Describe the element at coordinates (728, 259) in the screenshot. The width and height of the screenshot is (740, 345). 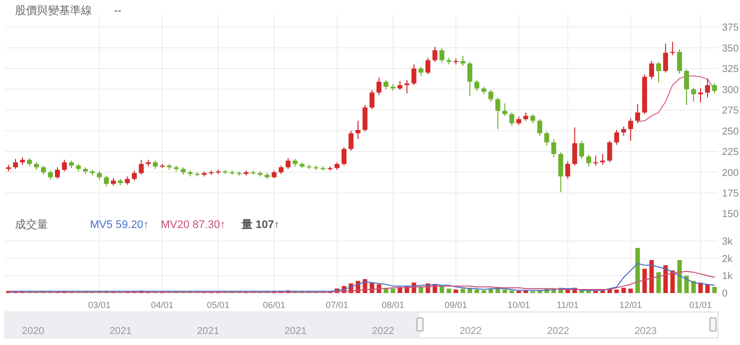
I see `y-tick-label: 2k` at that location.